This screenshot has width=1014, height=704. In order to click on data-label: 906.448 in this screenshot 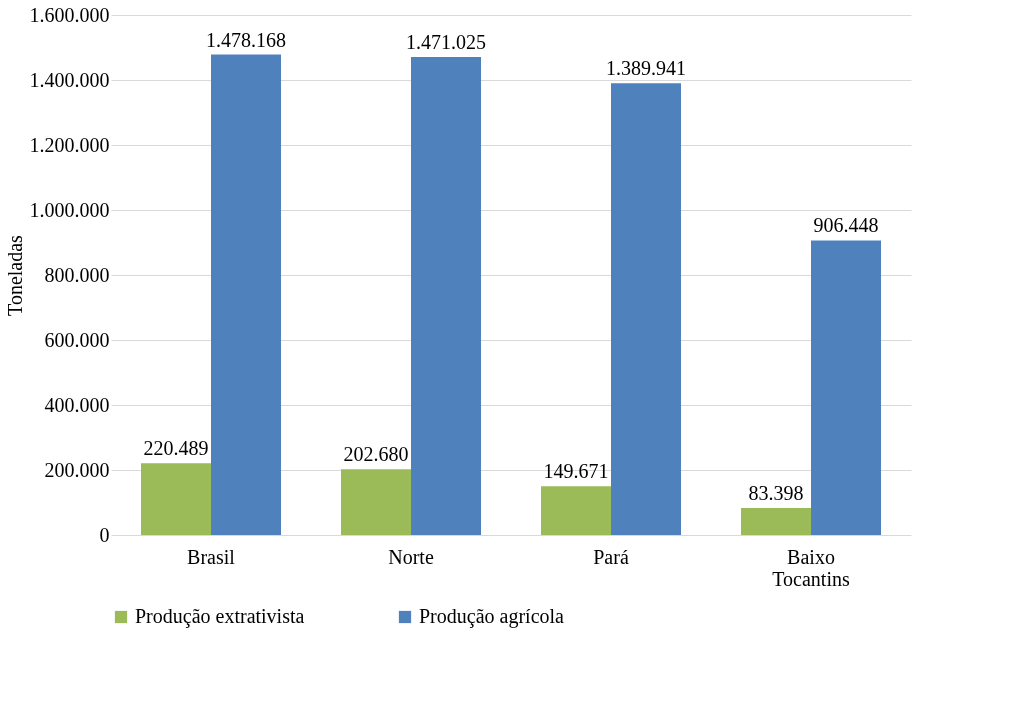, I will do `click(846, 225)`.